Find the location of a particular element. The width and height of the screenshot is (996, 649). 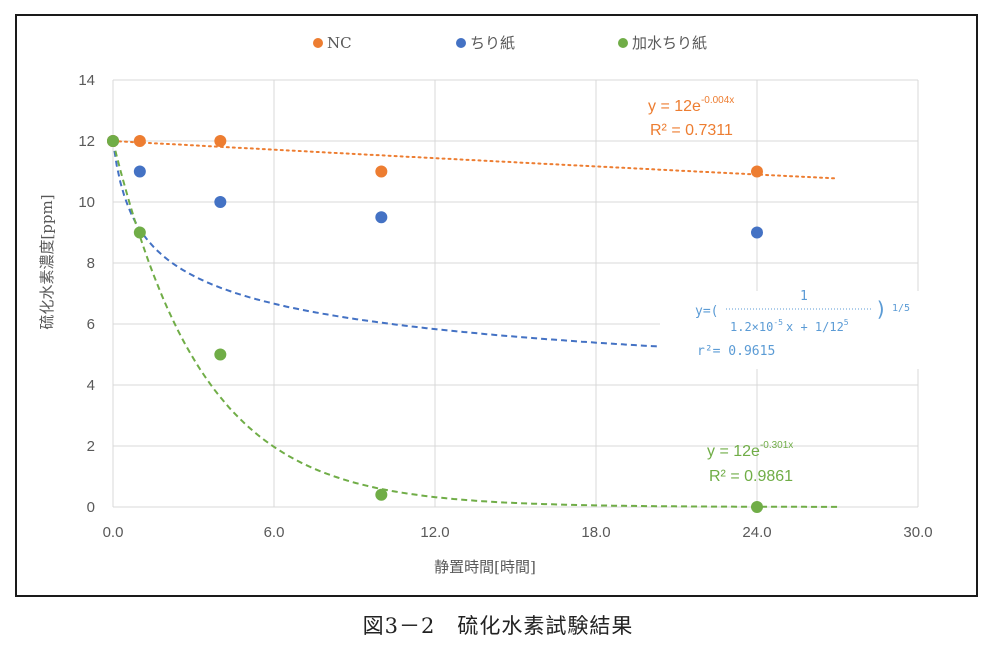

chirigami-trendline-equation: y=( 1 1.2×10-5 x + 1/125 ) 1/5 r²= 0.9615 is located at coordinates (791, 329).